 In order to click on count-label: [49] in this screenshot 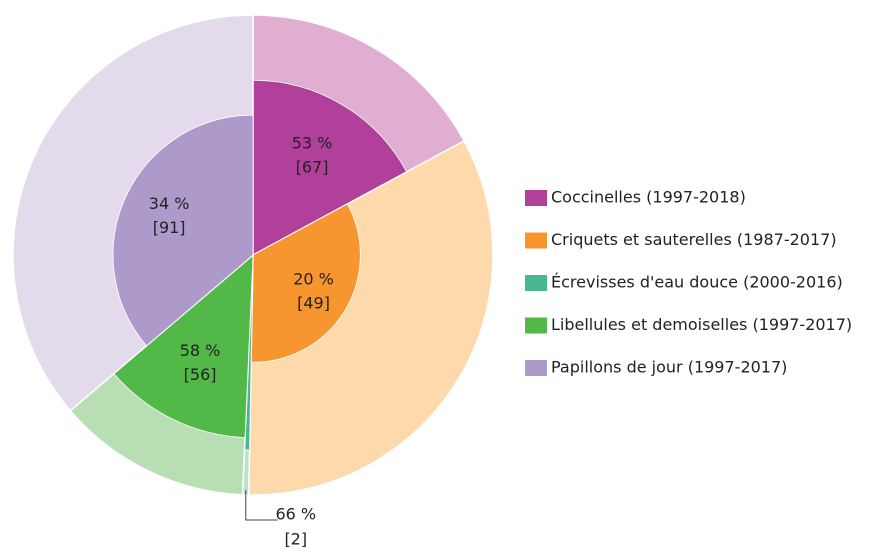, I will do `click(313, 302)`.